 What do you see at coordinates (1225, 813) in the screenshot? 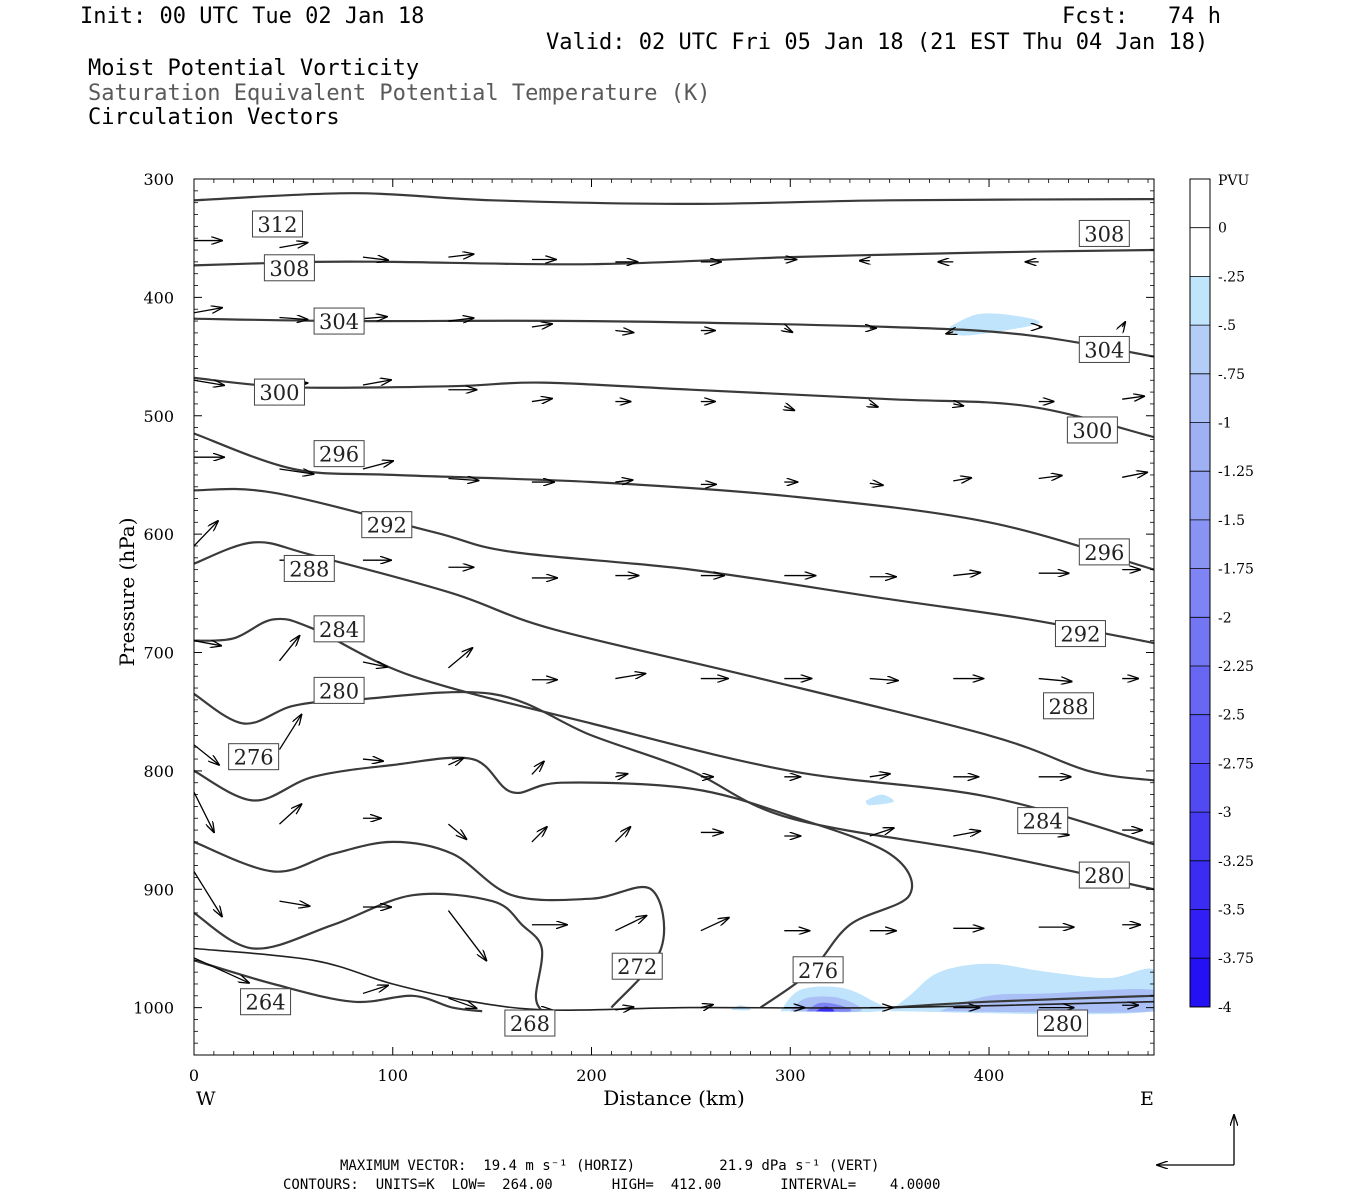
I see `colorbar-label: -3` at bounding box center [1225, 813].